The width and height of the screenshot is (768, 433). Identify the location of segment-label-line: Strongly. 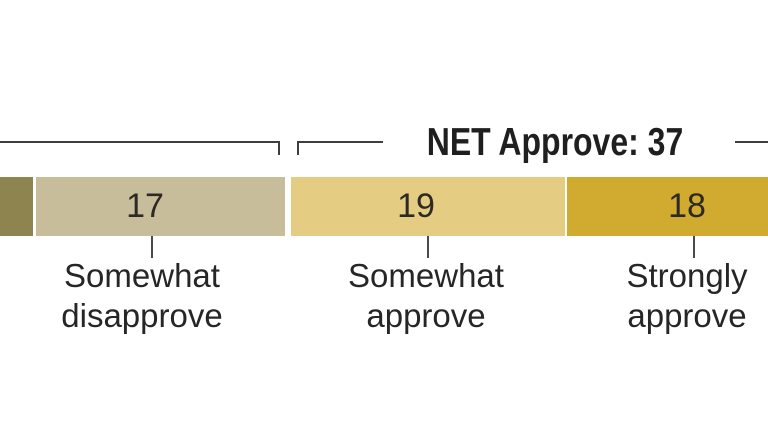
(687, 275).